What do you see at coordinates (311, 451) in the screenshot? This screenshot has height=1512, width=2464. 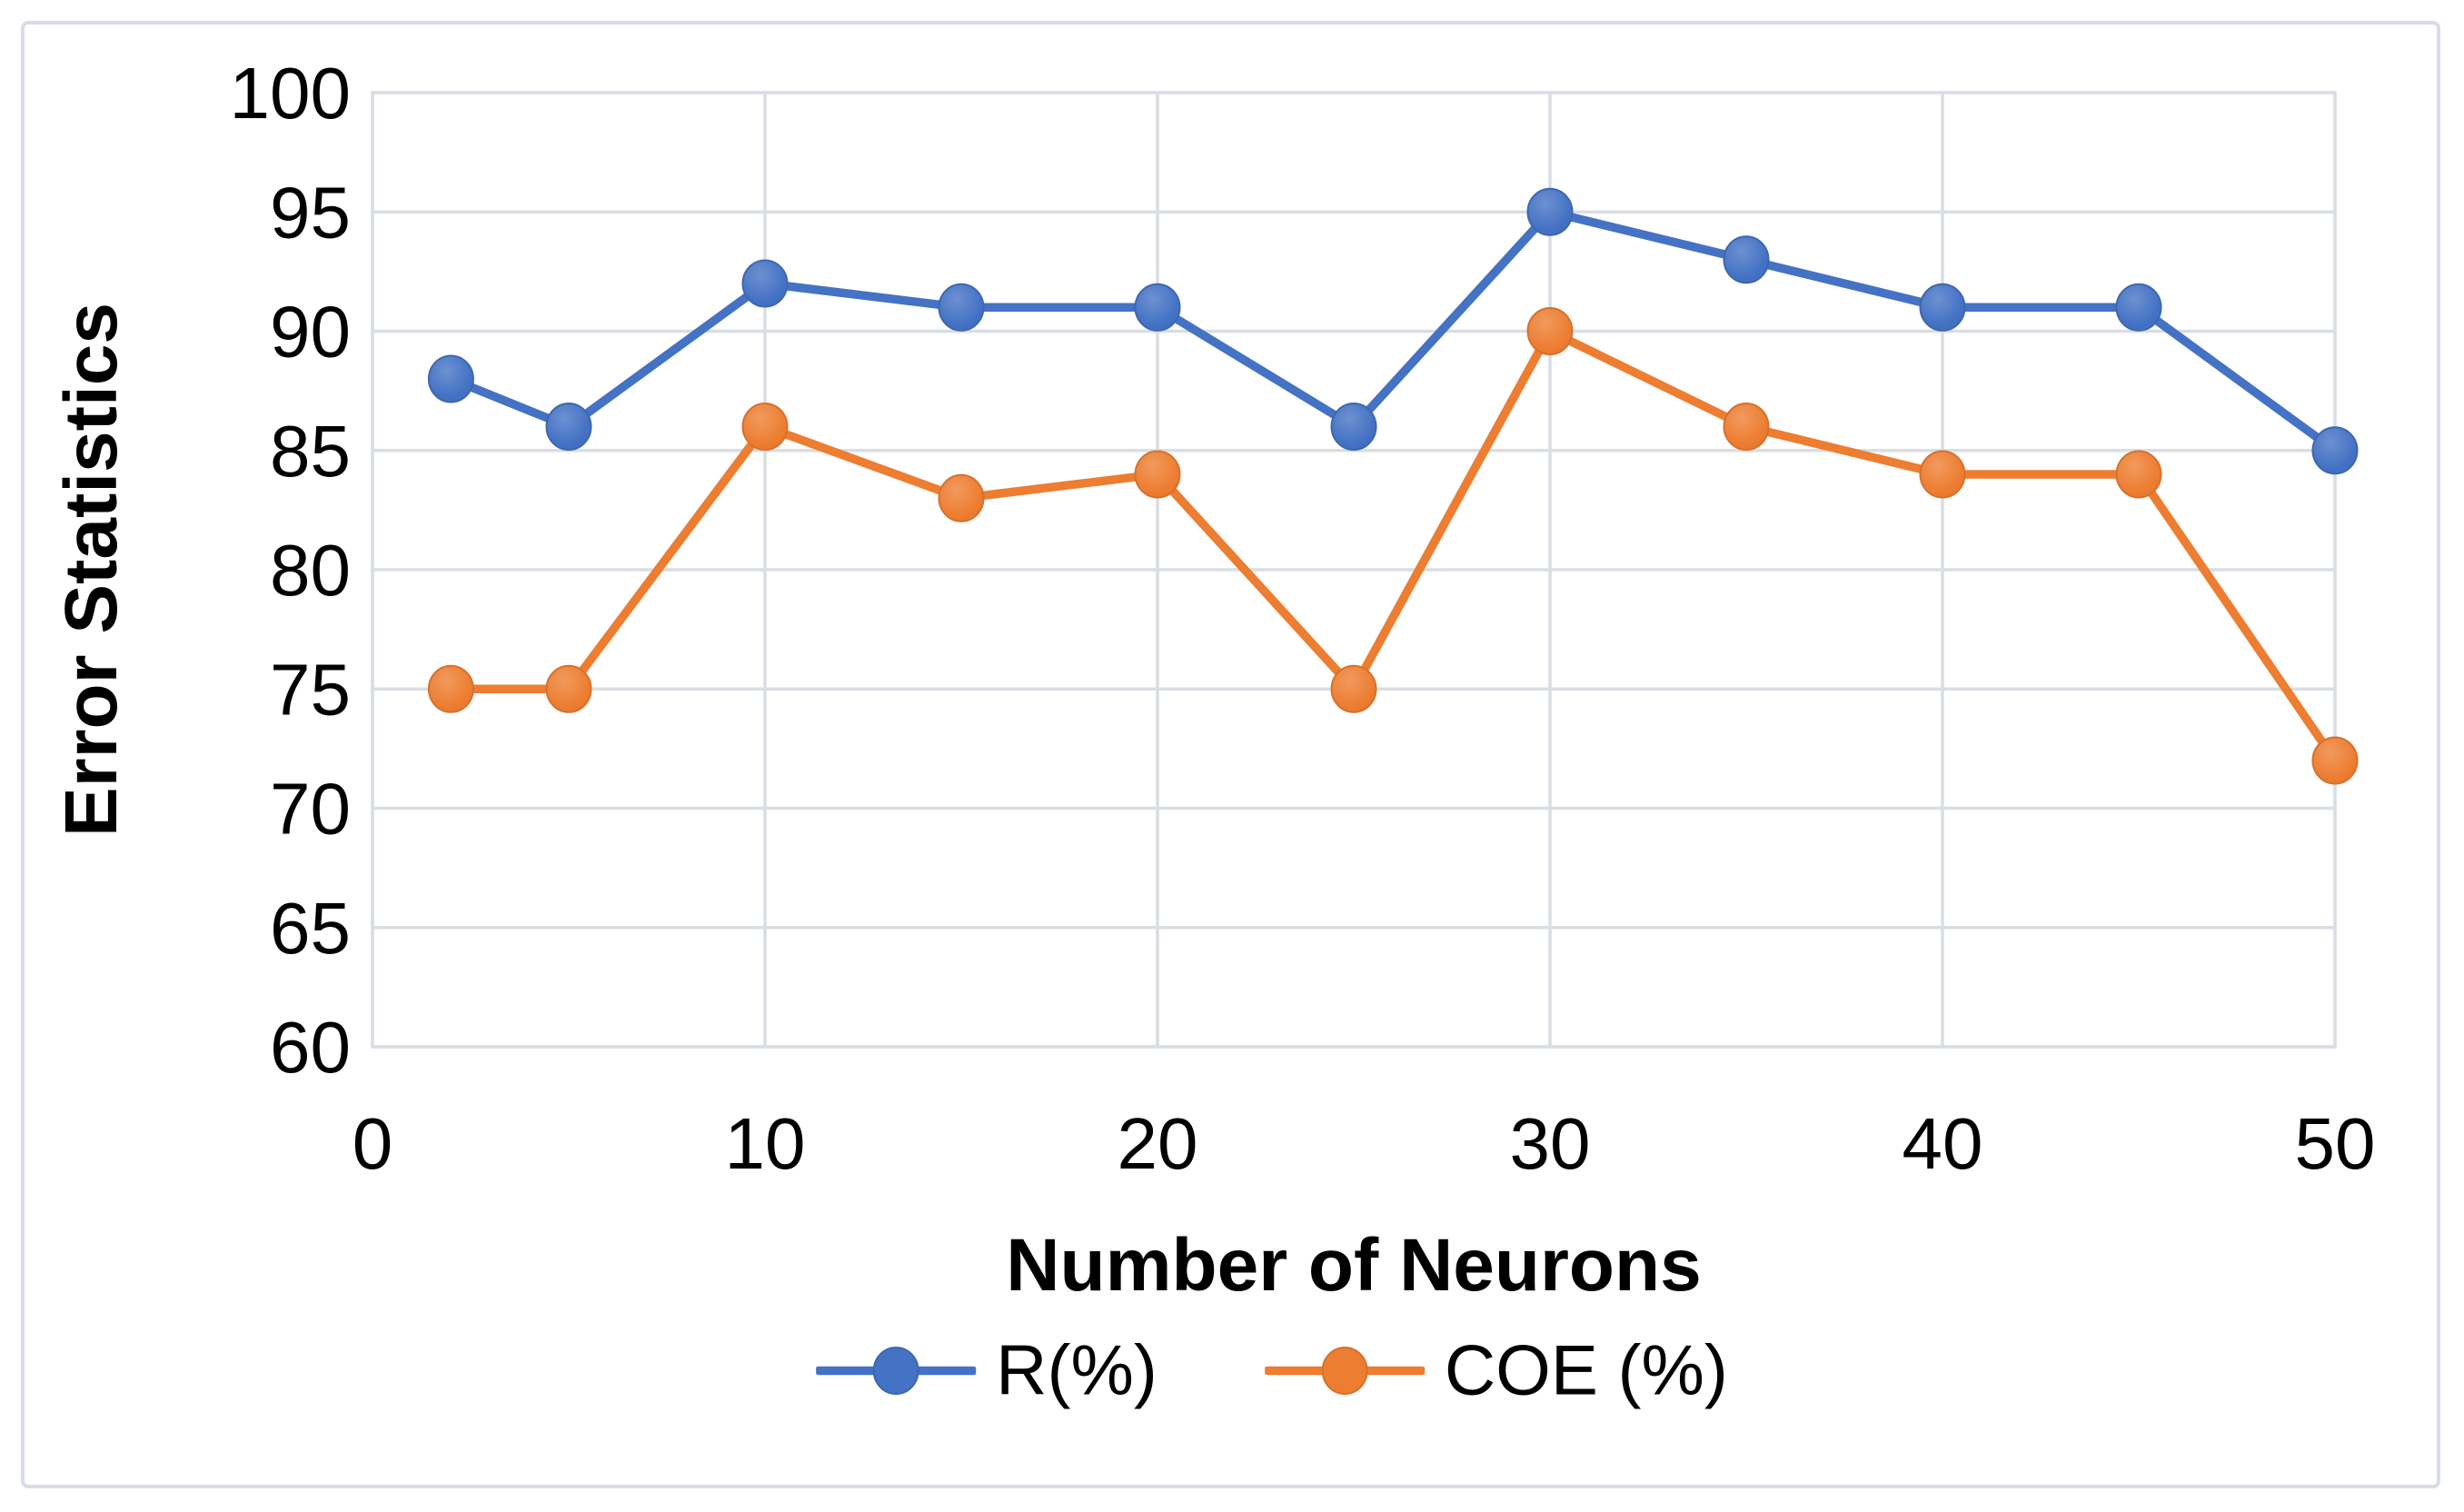 I see `y-tick-label: 85` at bounding box center [311, 451].